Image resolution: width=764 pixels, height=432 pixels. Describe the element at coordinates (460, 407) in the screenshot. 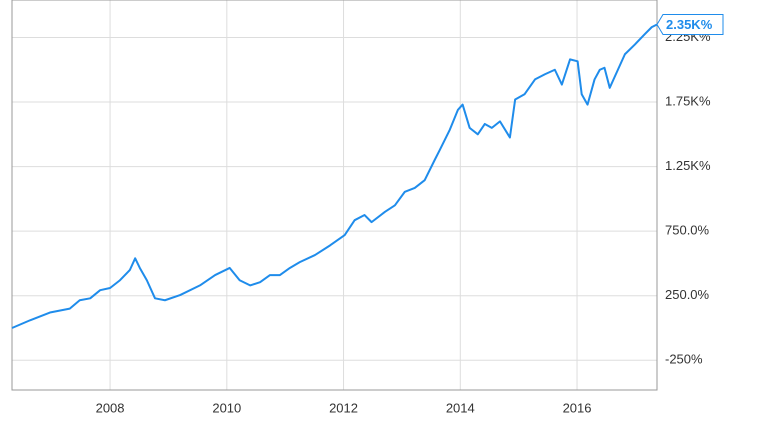

I see `x-tick-label: 2014` at that location.